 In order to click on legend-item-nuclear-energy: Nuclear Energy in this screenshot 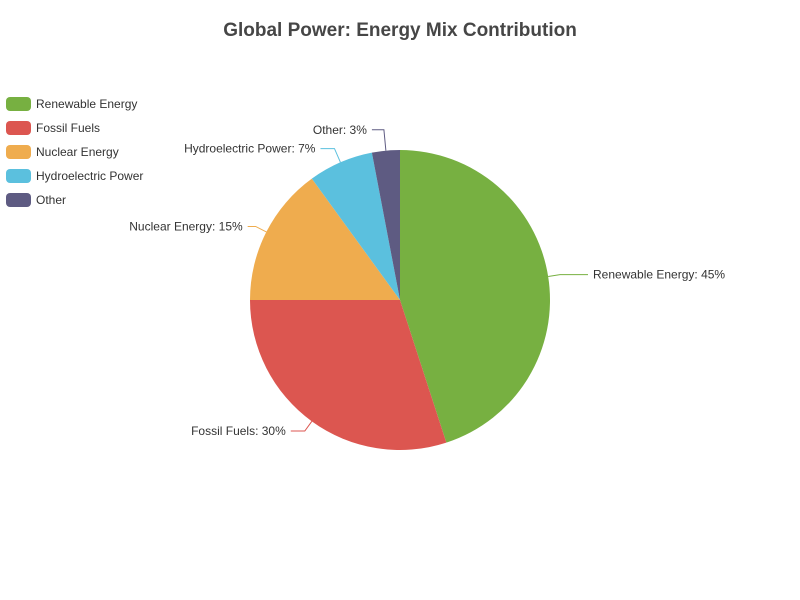, I will do `click(74, 152)`.